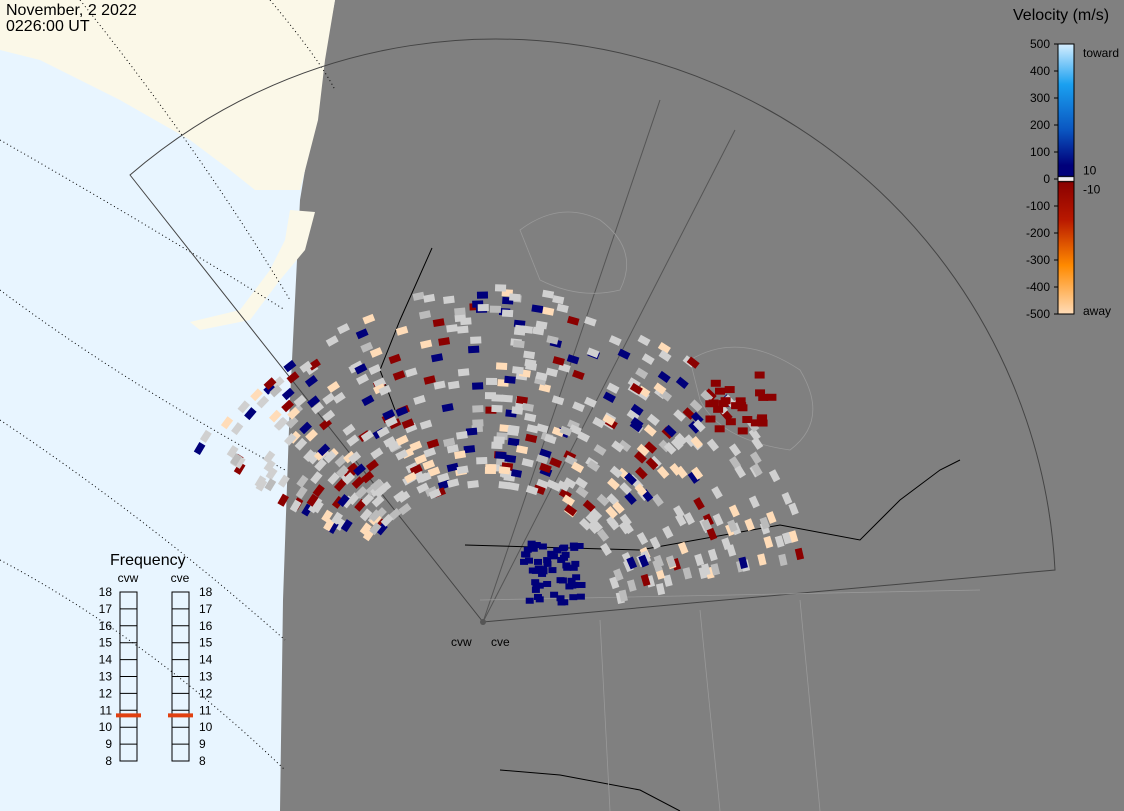  What do you see at coordinates (206, 677) in the screenshot?
I see `frequency-tick-label: 13` at bounding box center [206, 677].